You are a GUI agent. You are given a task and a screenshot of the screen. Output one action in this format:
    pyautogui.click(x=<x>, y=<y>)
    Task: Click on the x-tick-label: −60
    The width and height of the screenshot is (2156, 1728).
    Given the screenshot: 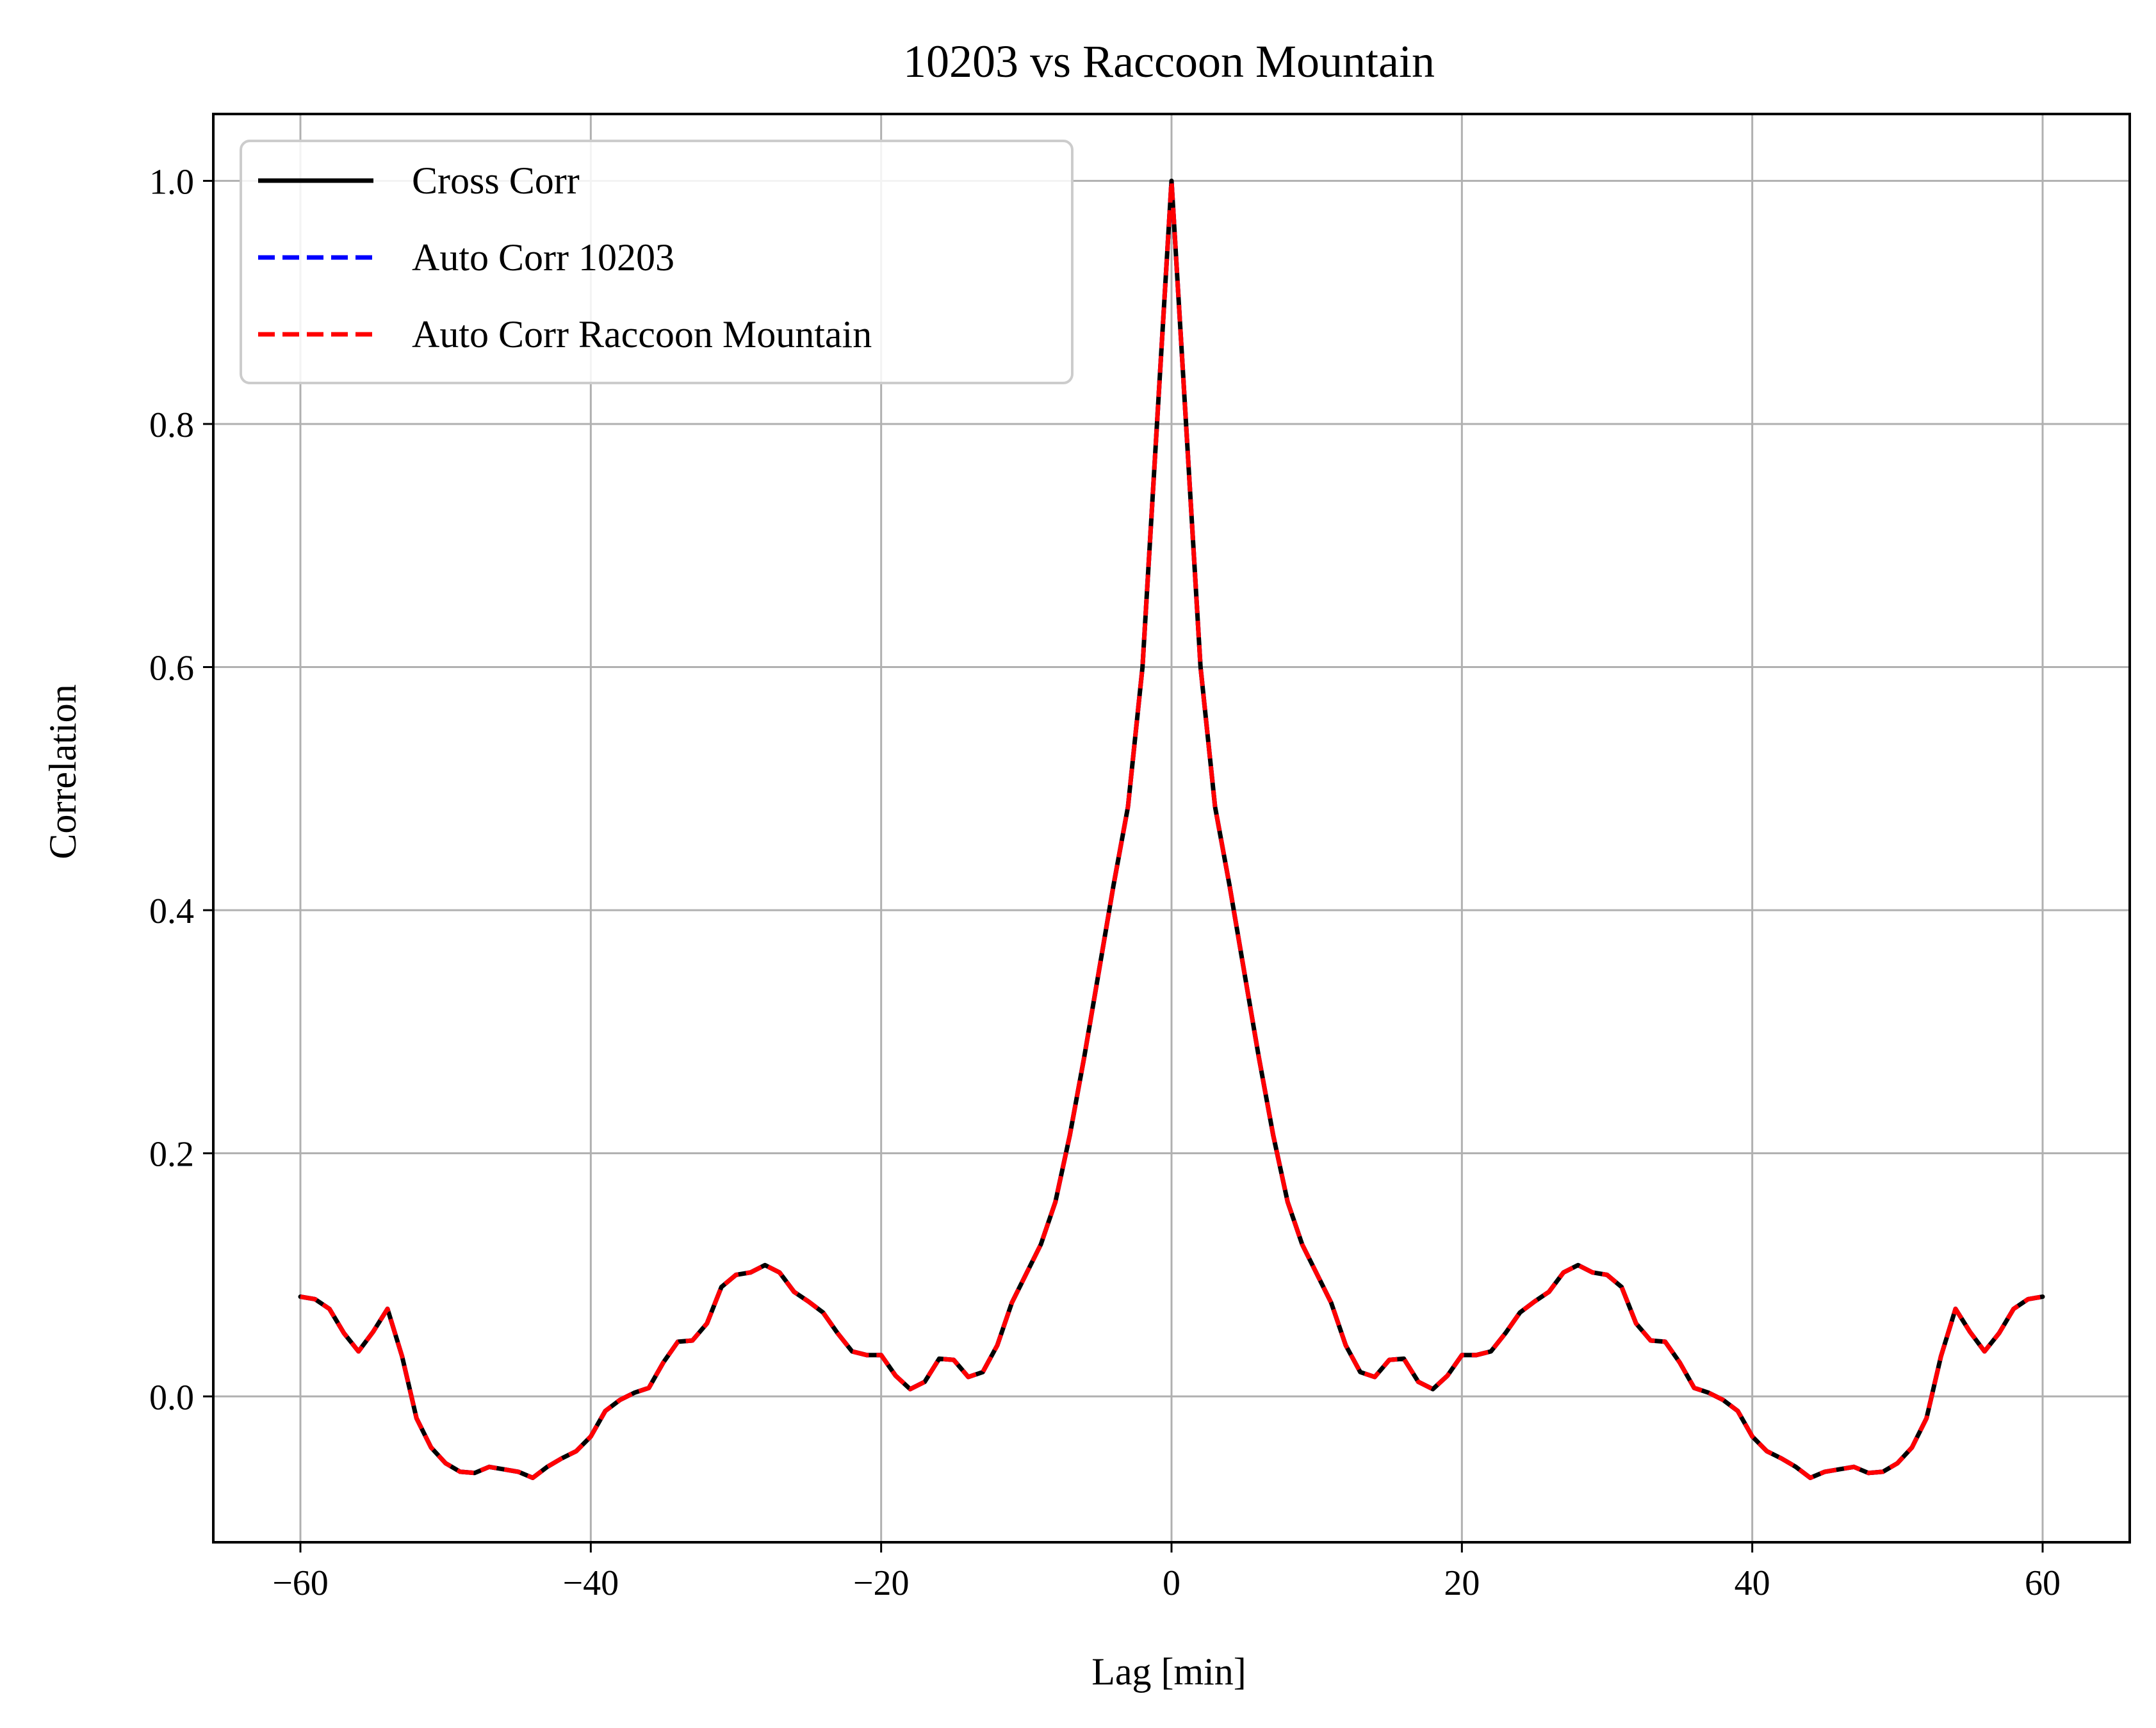 What is the action you would take?
    pyautogui.click(x=300, y=1583)
    